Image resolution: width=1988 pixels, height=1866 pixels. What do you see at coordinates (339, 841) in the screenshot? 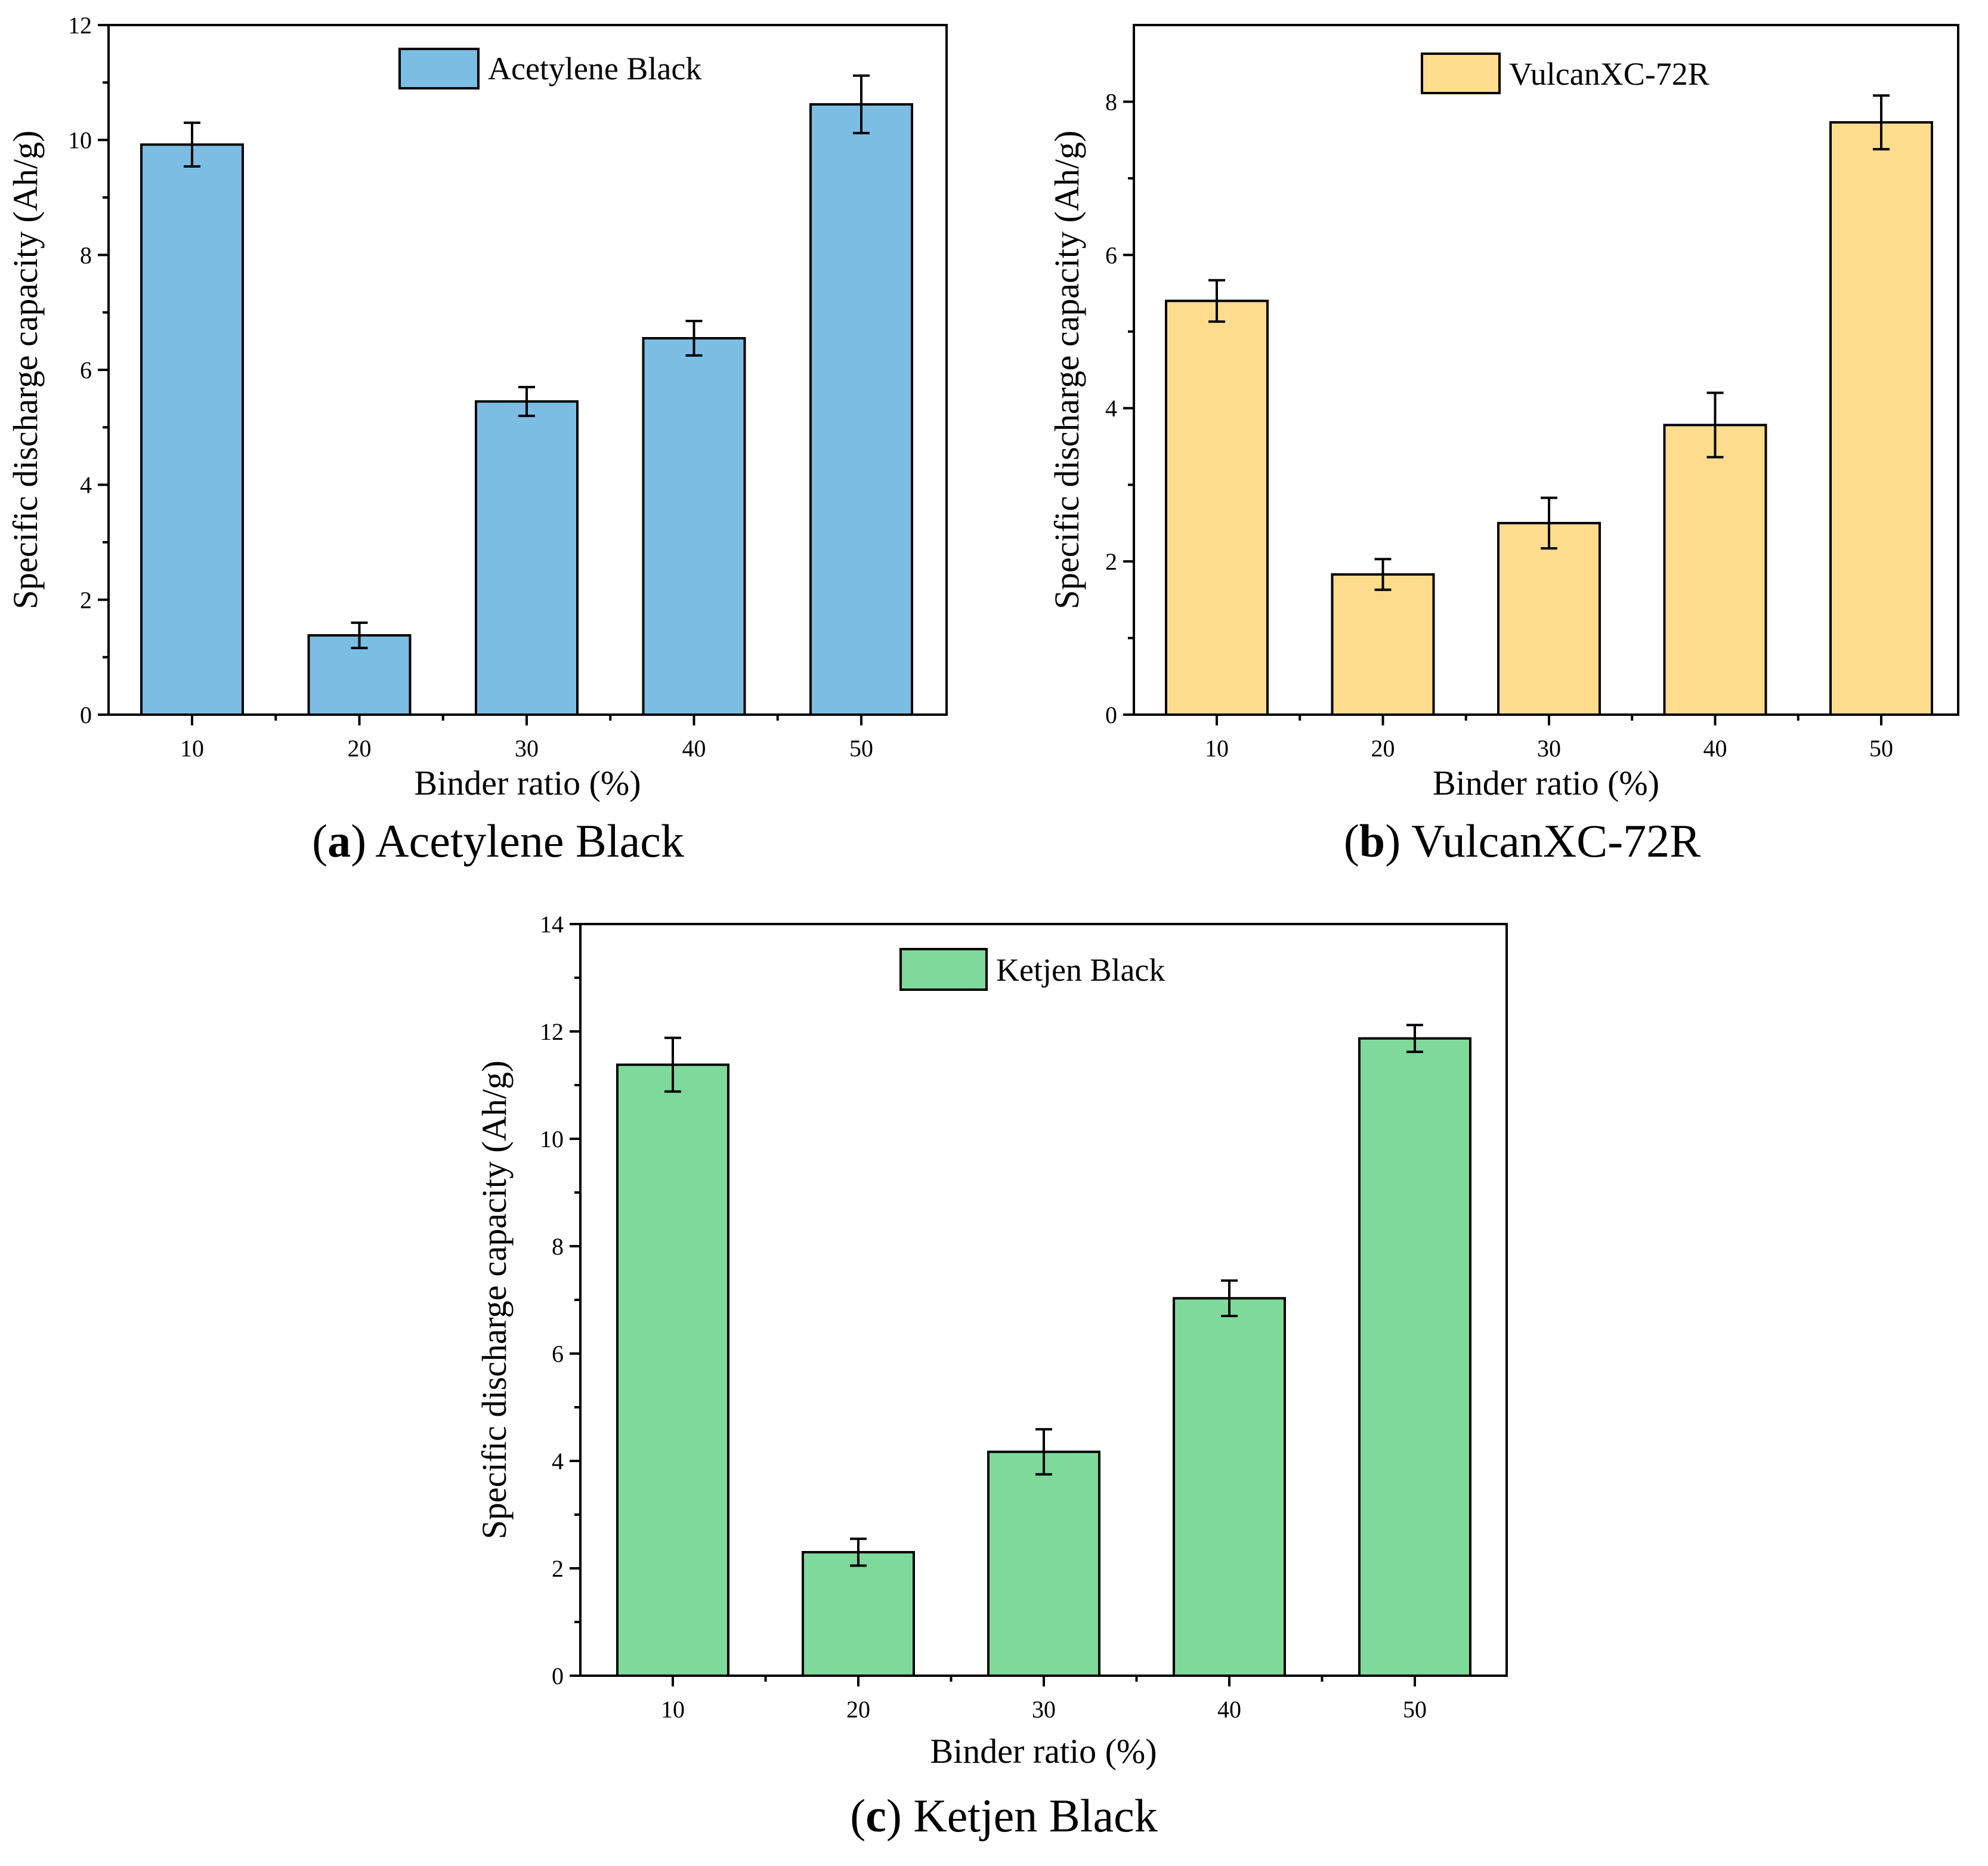
I see `caption-letter: a` at bounding box center [339, 841].